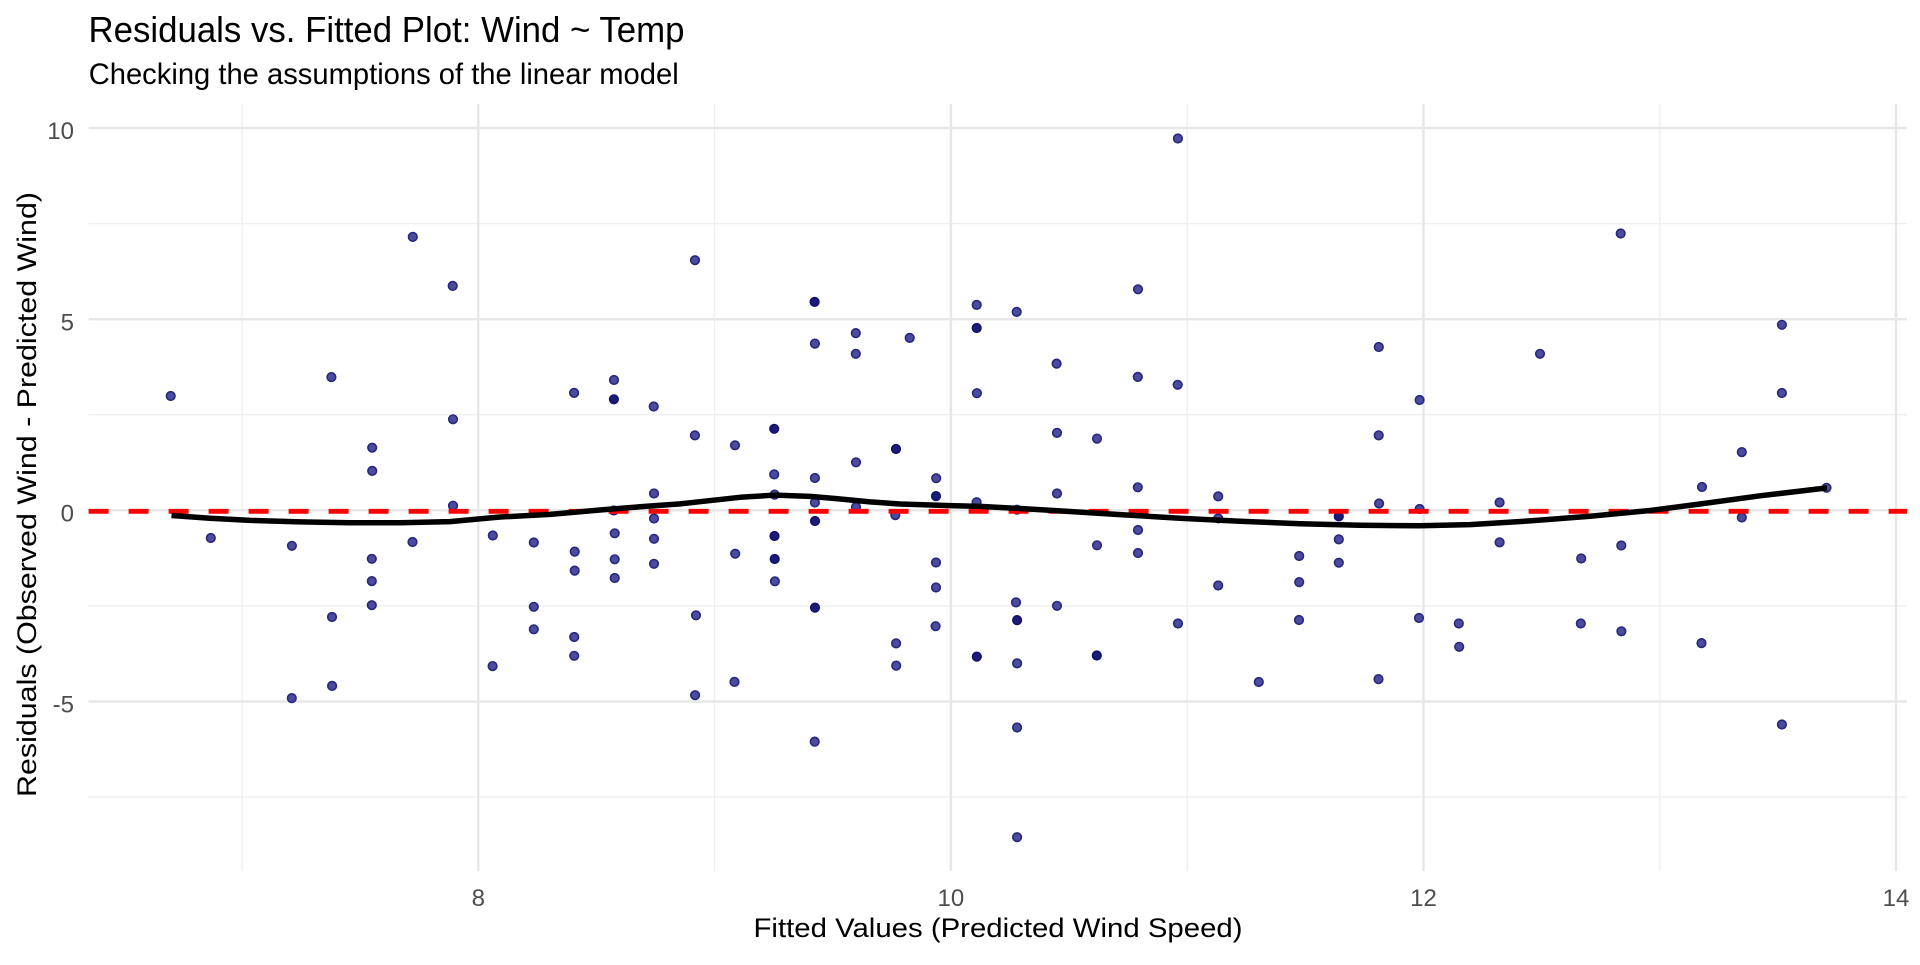  Describe the element at coordinates (1896, 898) in the screenshot. I see `svg-text: 14` at that location.